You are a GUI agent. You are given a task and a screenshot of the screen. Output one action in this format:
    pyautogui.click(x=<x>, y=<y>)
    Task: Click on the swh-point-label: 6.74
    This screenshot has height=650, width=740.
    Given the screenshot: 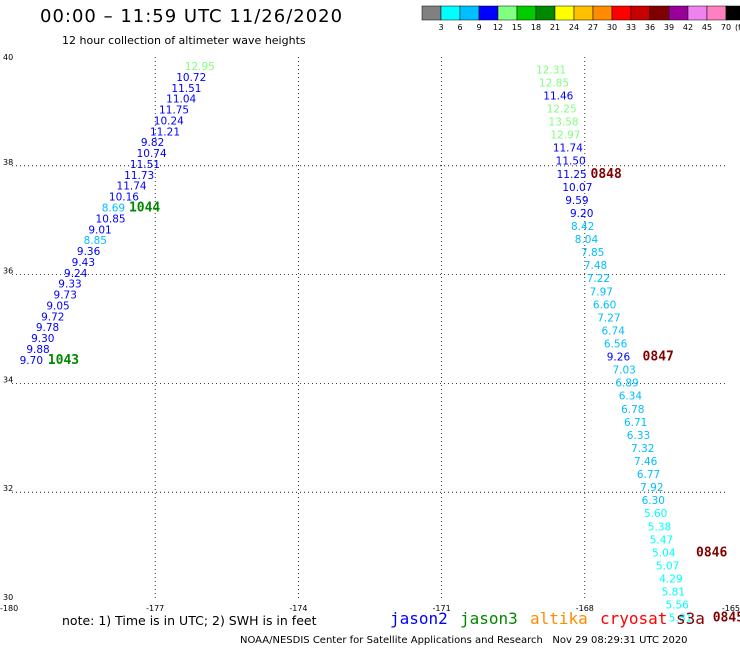 What is the action you would take?
    pyautogui.click(x=614, y=331)
    